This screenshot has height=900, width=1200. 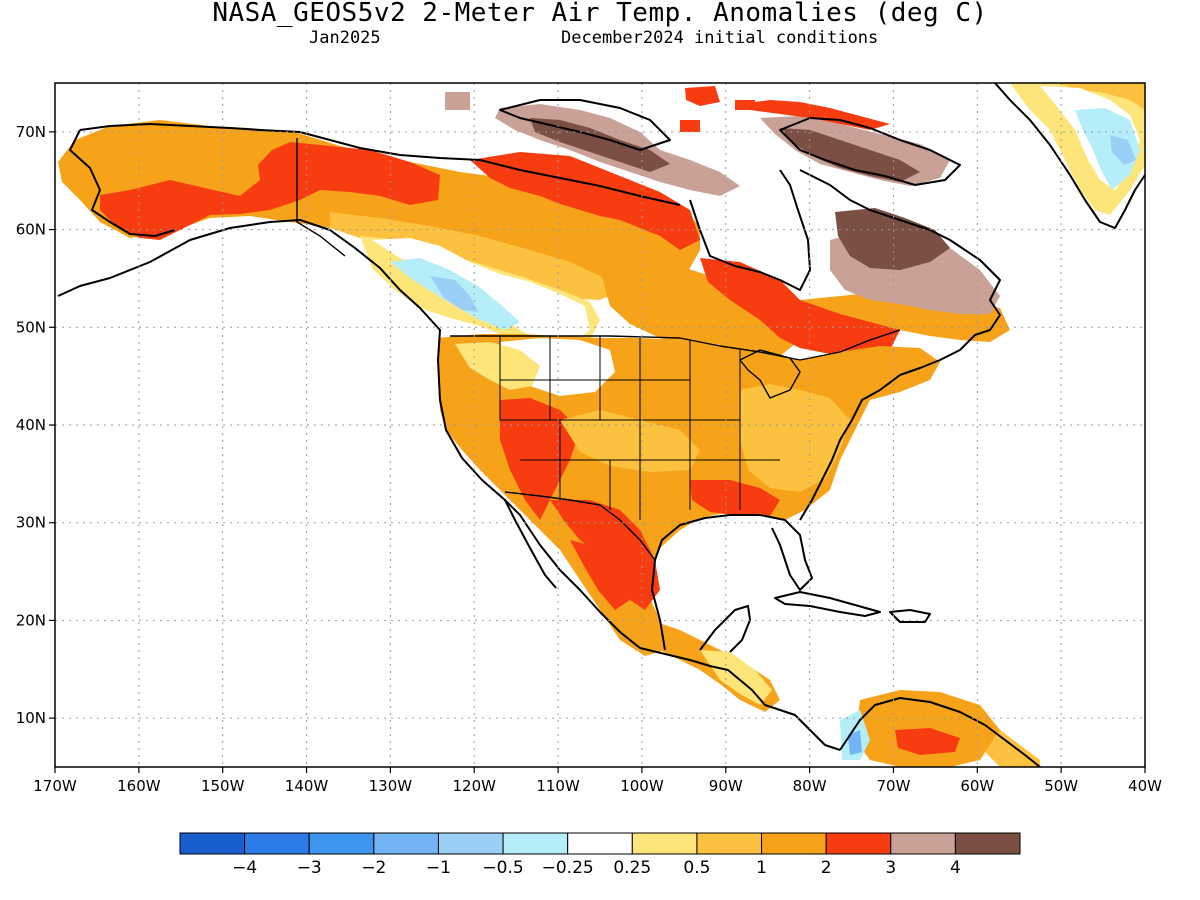 I want to click on colorbar-label: −2, so click(x=373, y=868).